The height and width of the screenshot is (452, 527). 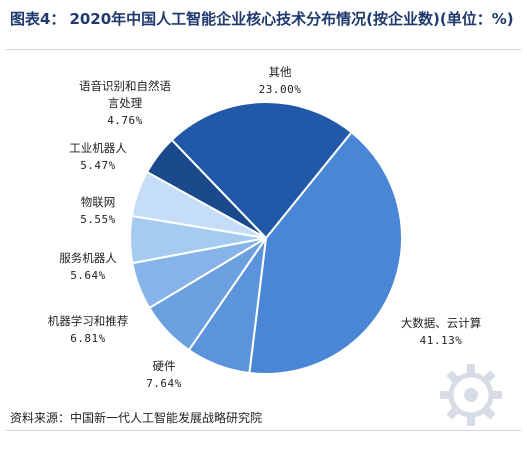 What do you see at coordinates (441, 323) in the screenshot?
I see `slice-label-name: 大数据、云计算` at bounding box center [441, 323].